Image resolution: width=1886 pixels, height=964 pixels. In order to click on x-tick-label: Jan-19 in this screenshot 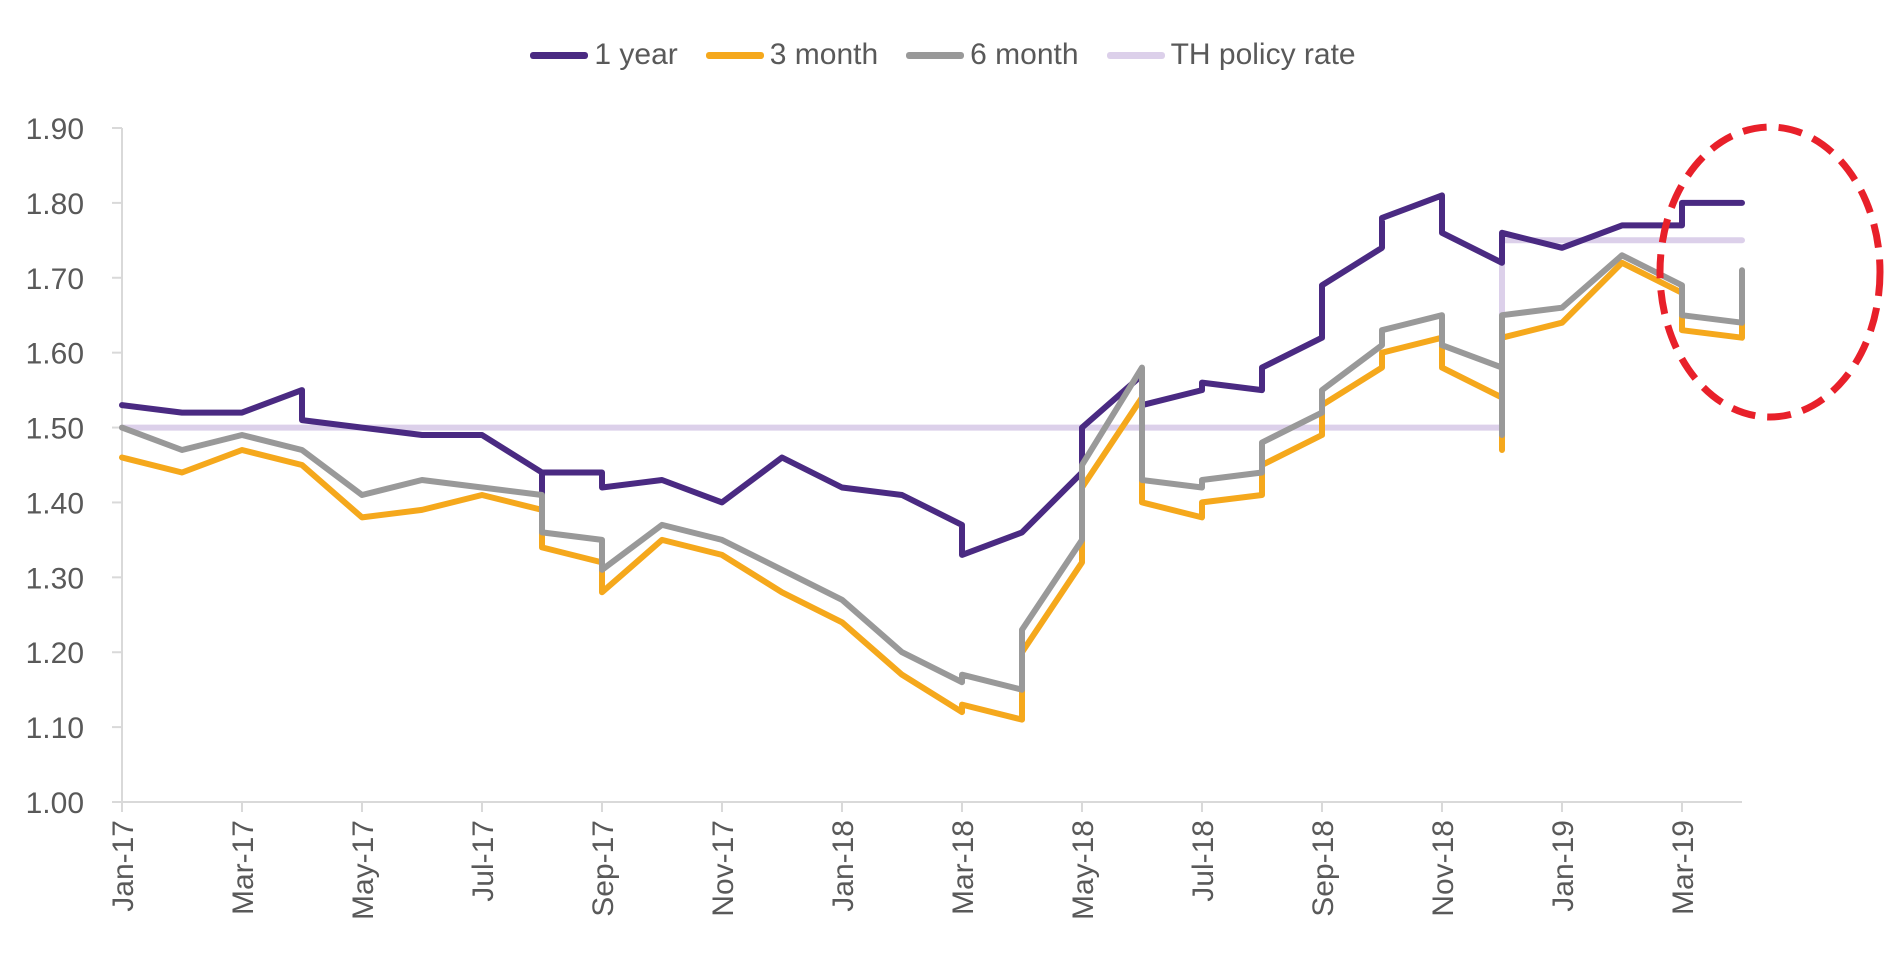, I will do `click(1563, 866)`.